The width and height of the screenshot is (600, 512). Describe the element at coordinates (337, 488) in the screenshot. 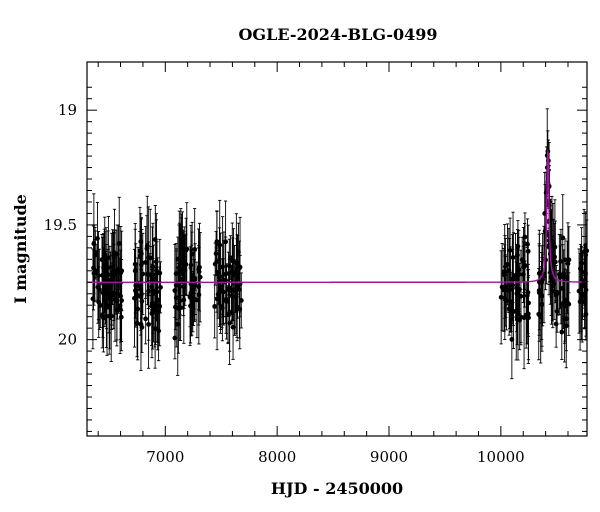

I see `x-axis-label: HJD - 2450000` at that location.